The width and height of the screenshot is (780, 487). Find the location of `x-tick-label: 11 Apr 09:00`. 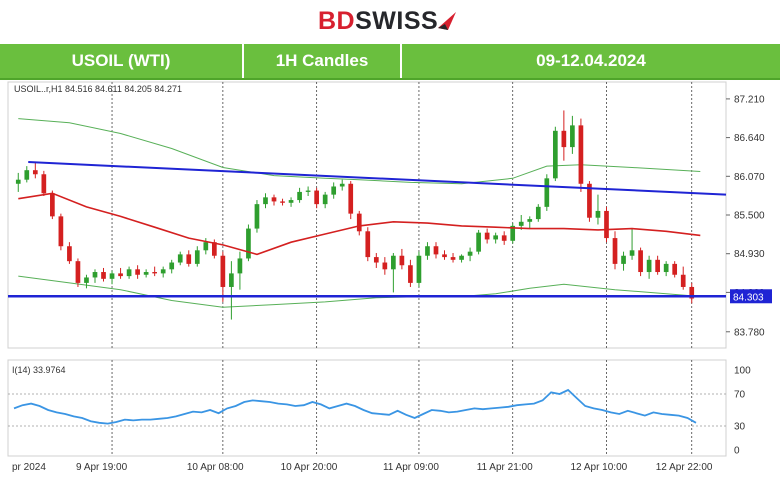

x-tick-label: 11 Apr 09:00 is located at coordinates (411, 467).